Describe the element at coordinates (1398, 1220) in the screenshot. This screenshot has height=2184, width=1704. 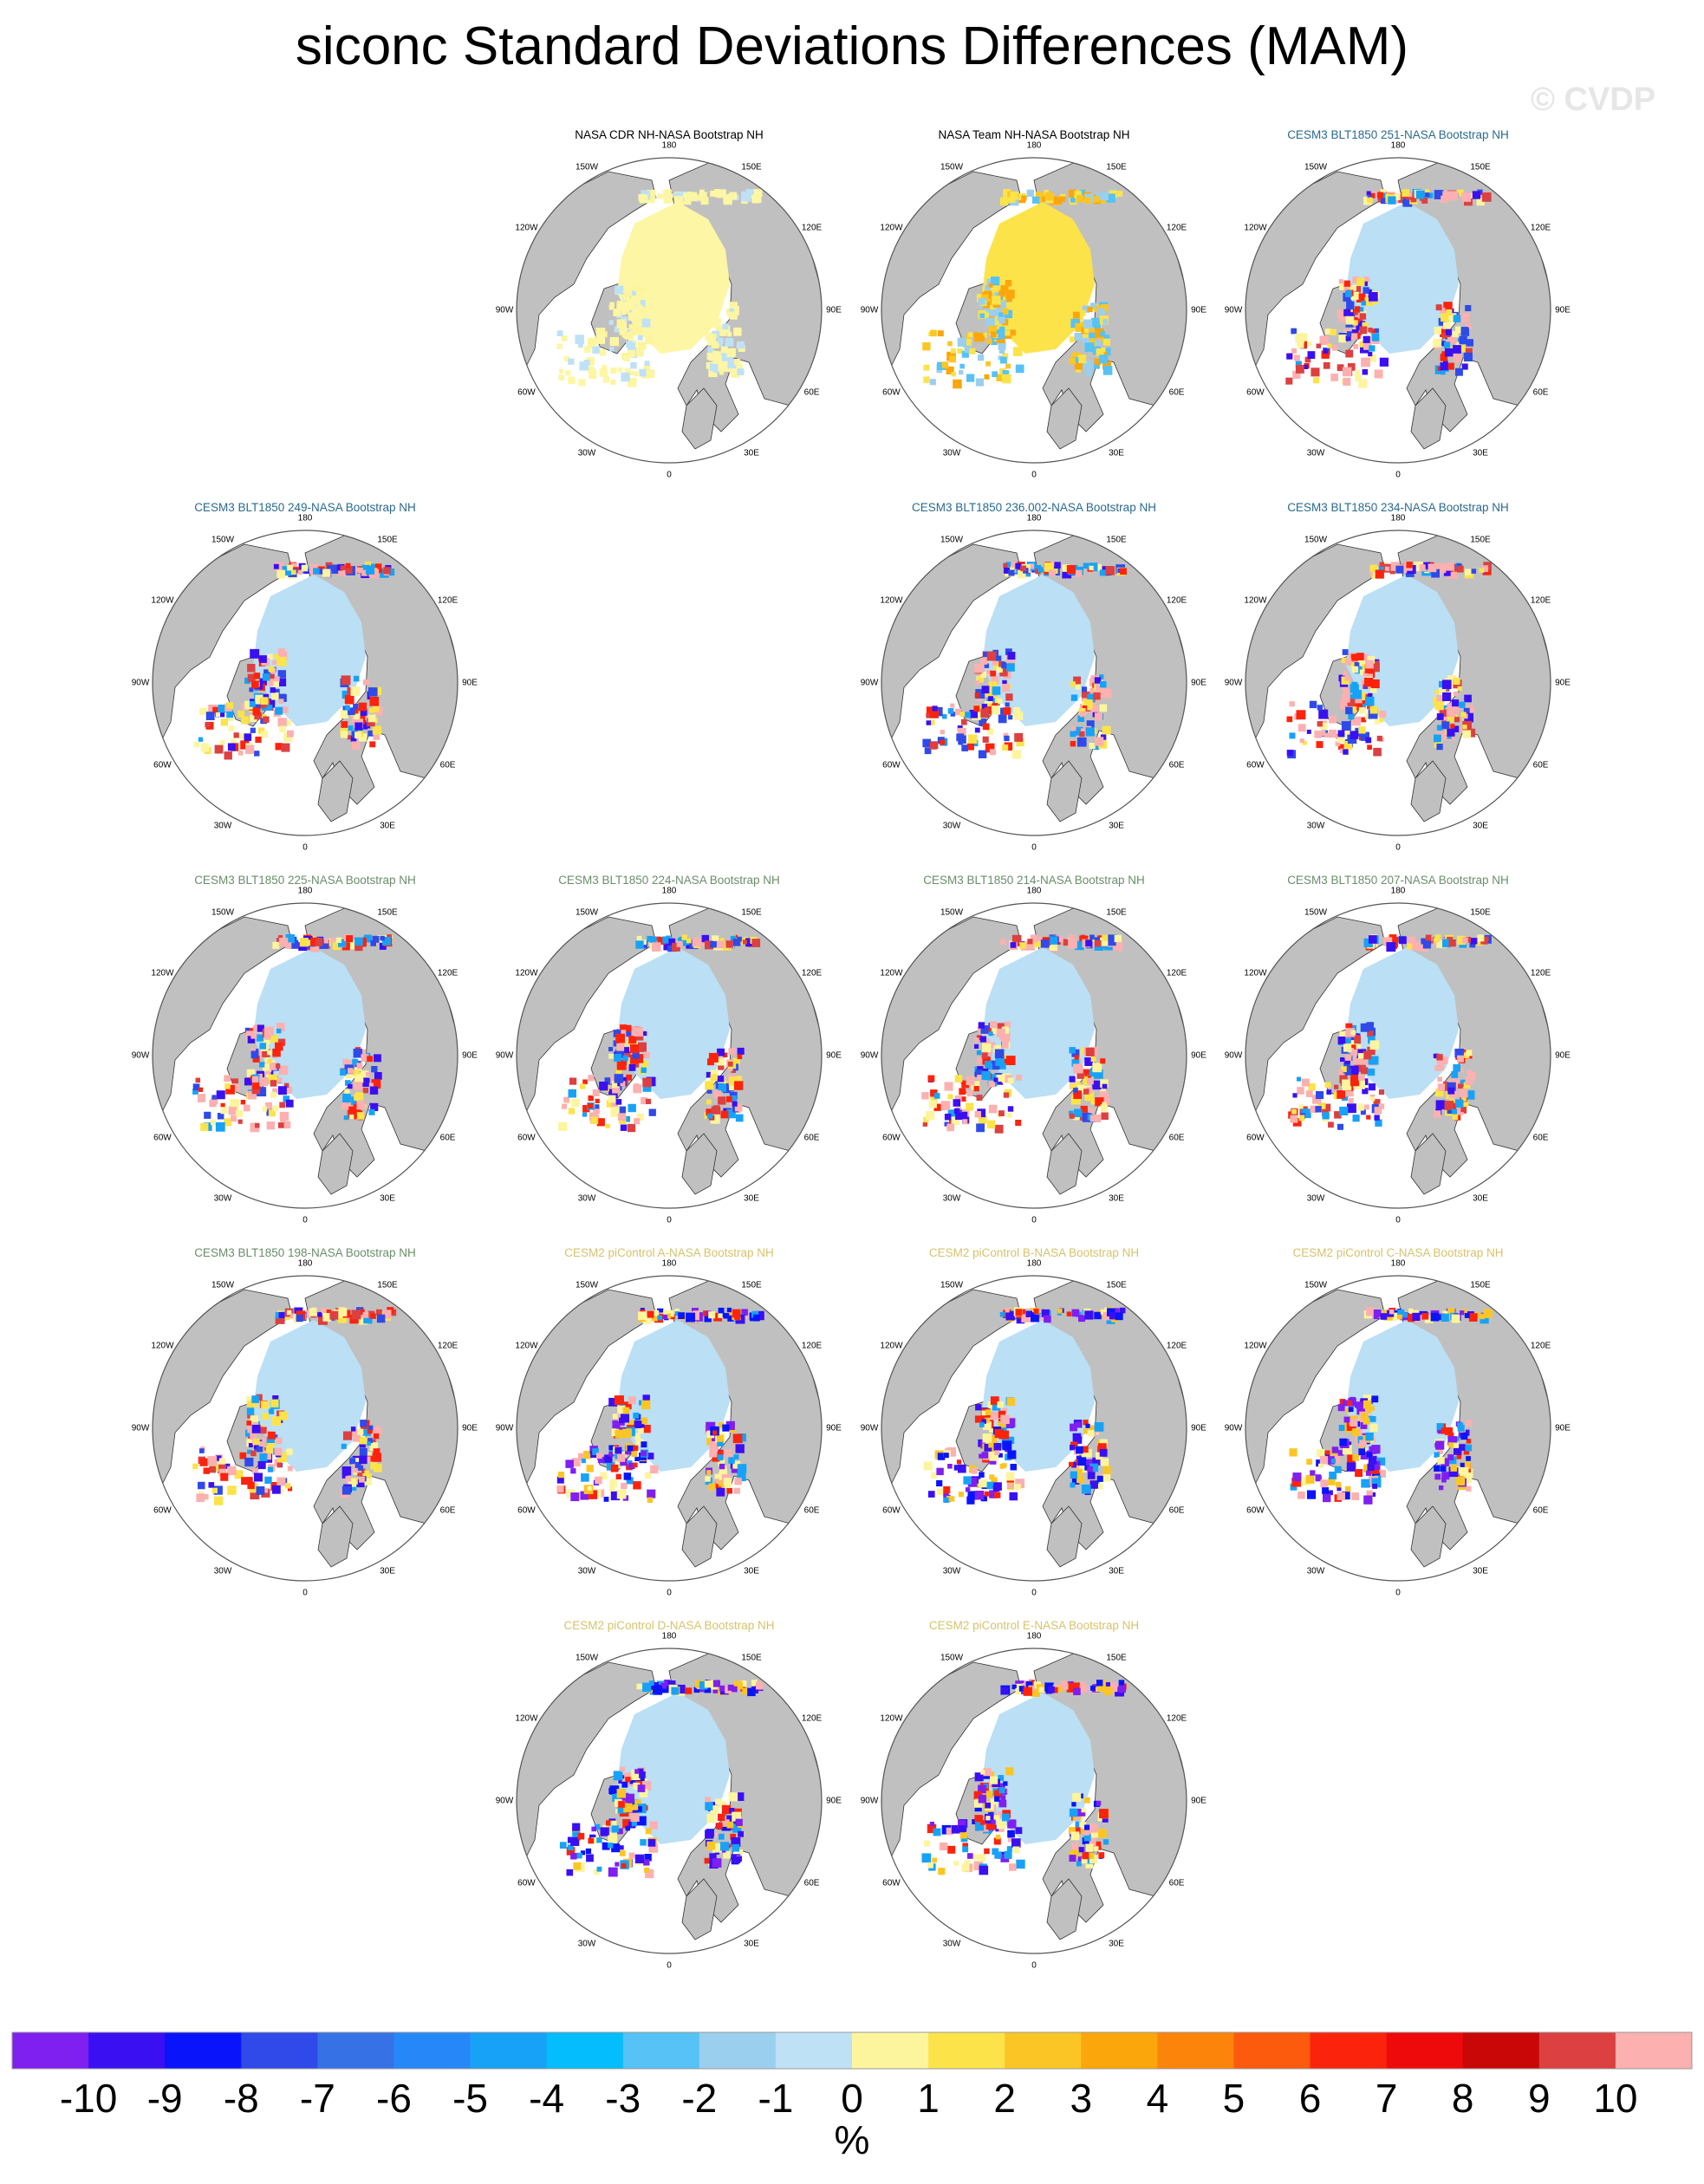
I see `longitude-label: 0` at that location.